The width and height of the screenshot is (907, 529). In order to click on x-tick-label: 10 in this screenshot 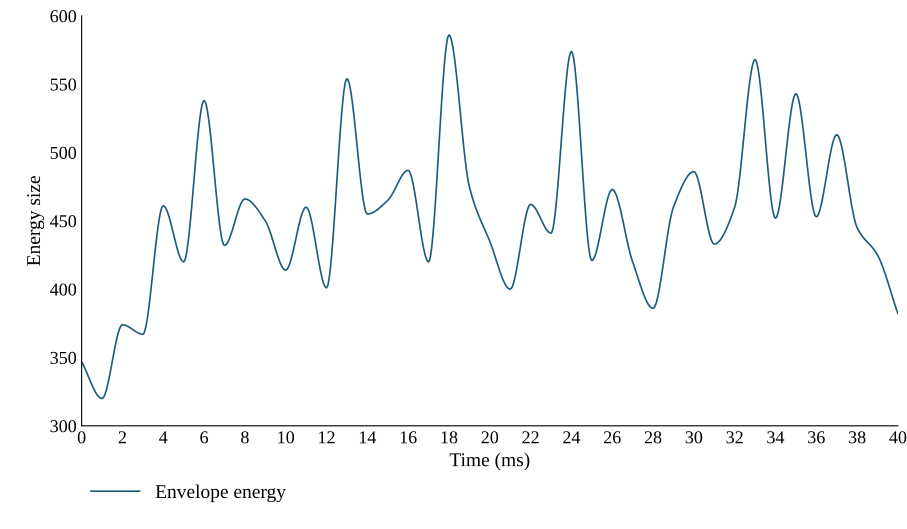, I will do `click(286, 437)`.